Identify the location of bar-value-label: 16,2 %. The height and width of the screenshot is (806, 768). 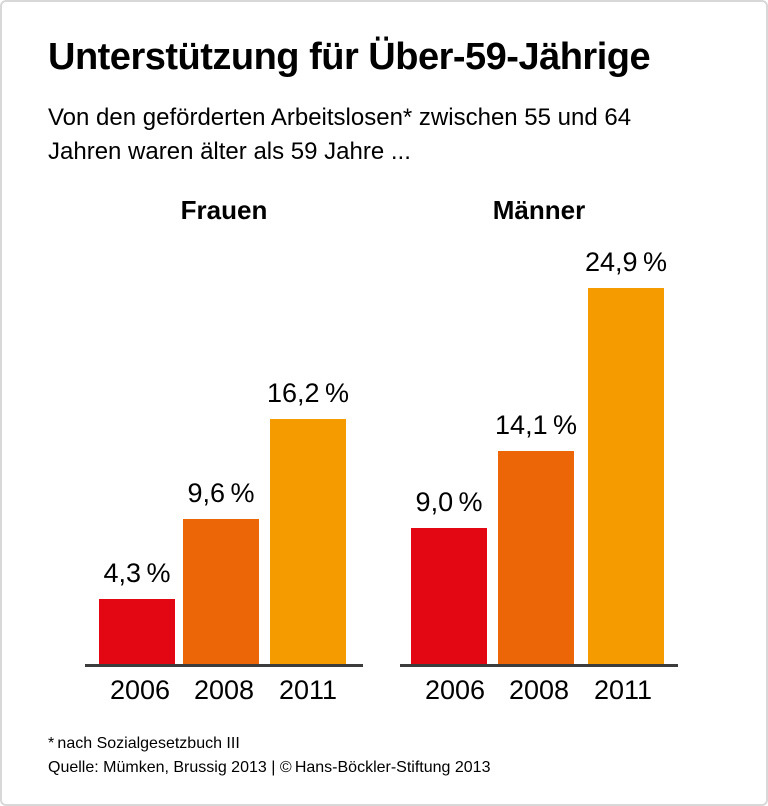
(308, 393).